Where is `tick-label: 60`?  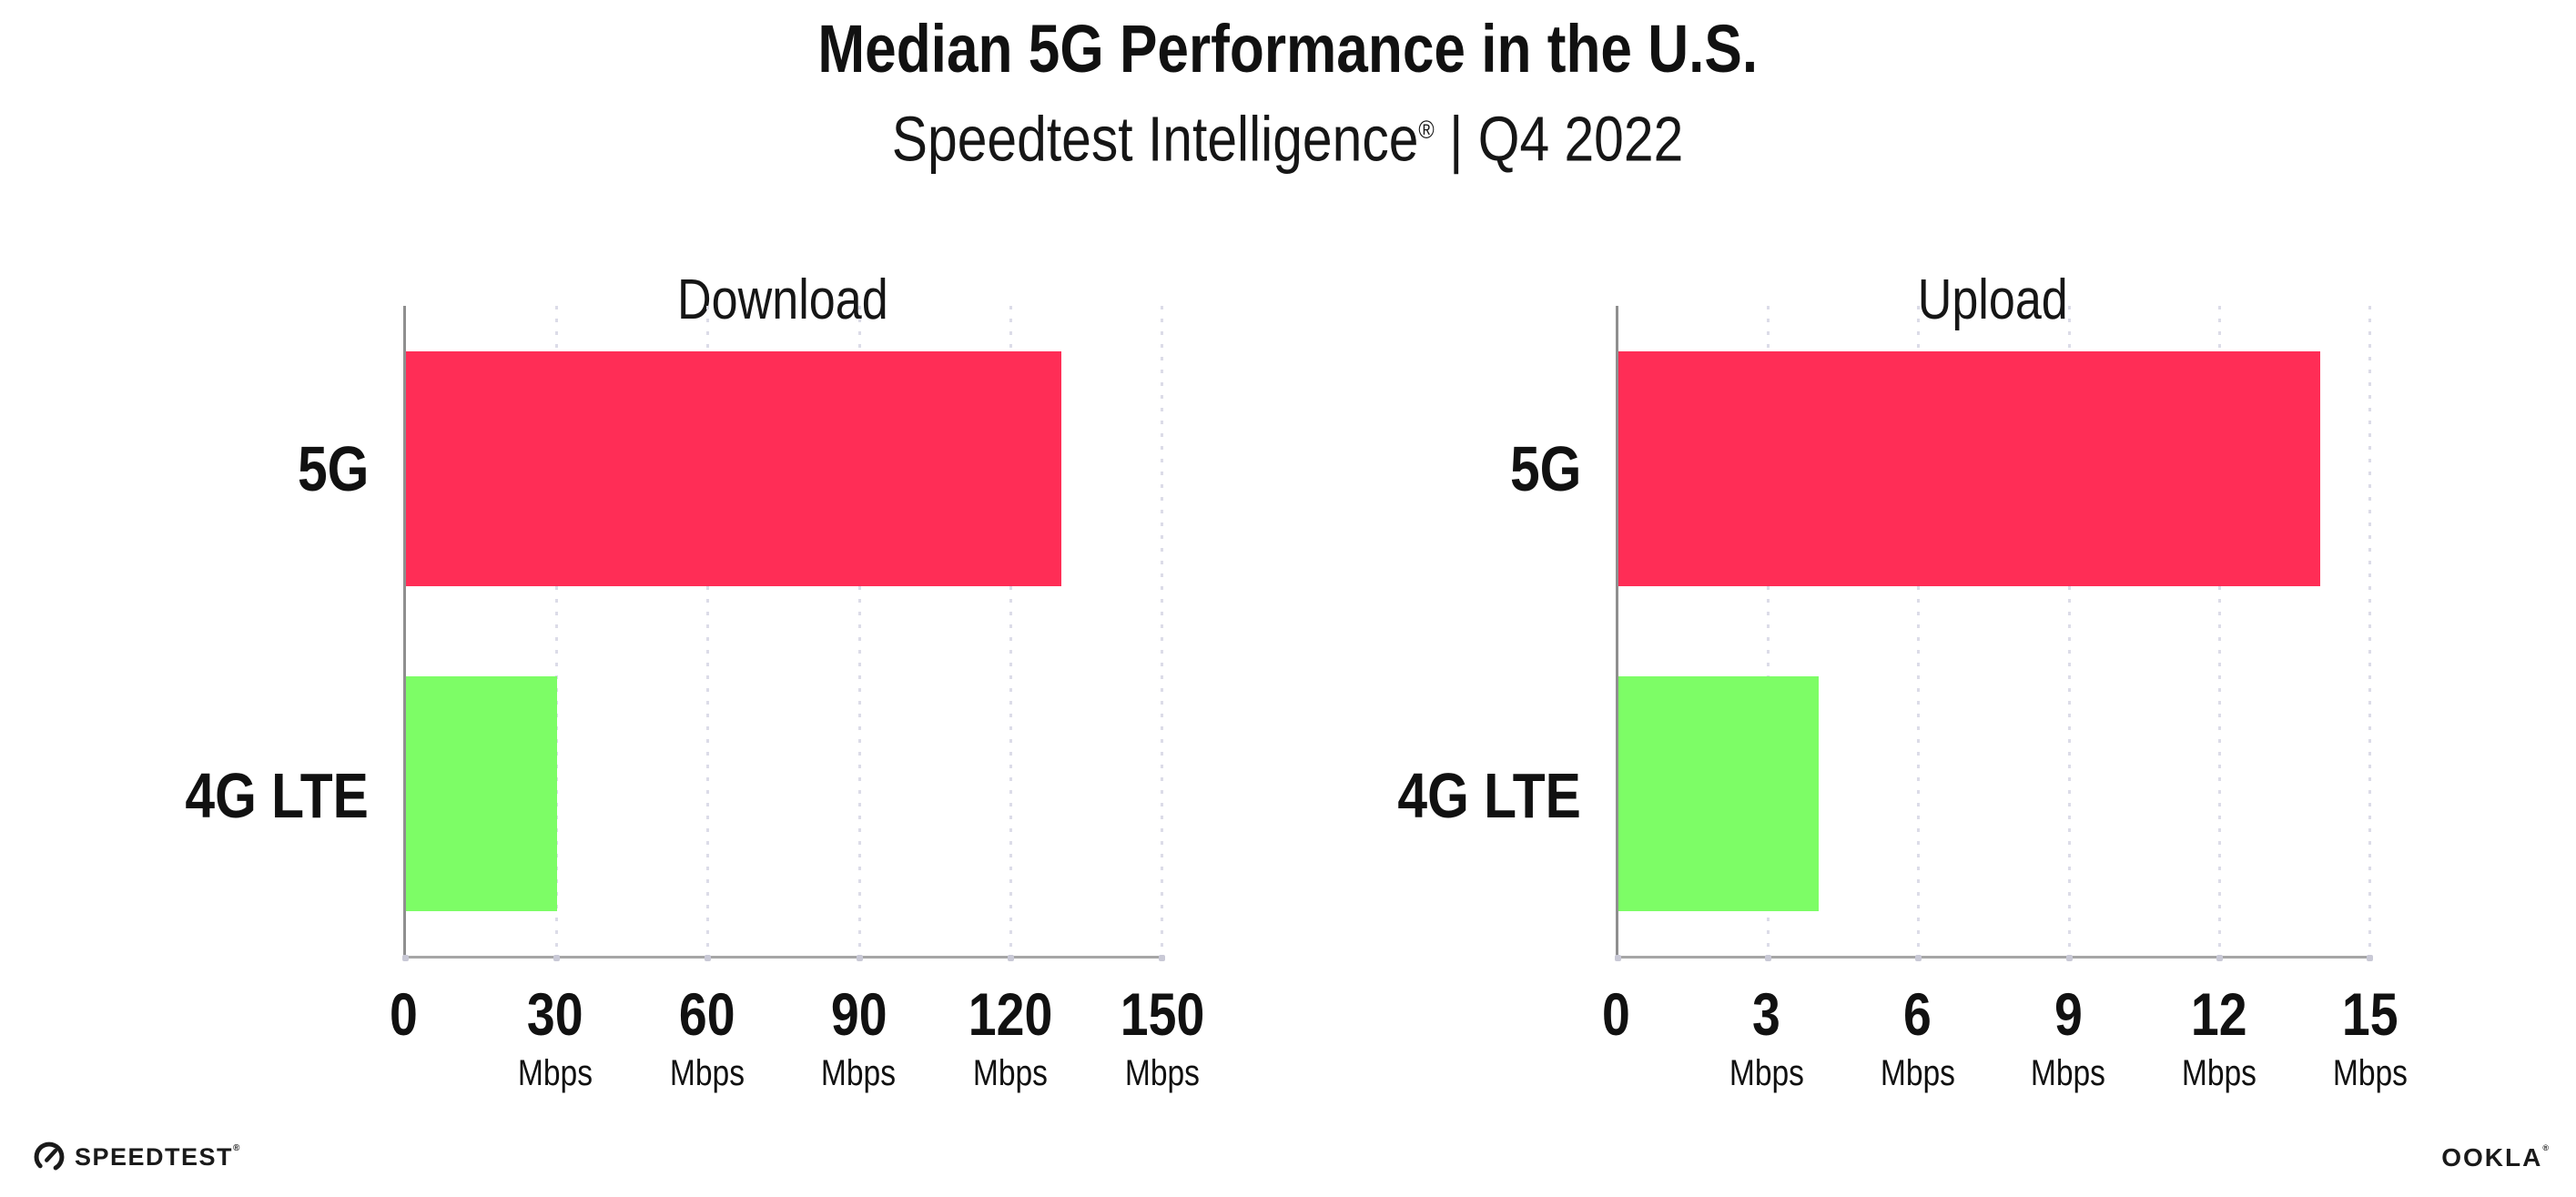 tick-label: 60 is located at coordinates (706, 1014).